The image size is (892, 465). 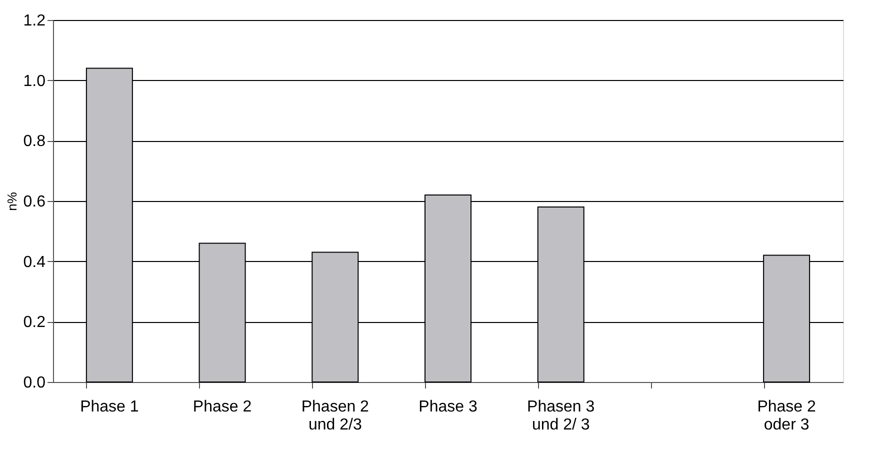 What do you see at coordinates (335, 416) in the screenshot?
I see `x-tick-label: Phasen 2 und 2/3` at bounding box center [335, 416].